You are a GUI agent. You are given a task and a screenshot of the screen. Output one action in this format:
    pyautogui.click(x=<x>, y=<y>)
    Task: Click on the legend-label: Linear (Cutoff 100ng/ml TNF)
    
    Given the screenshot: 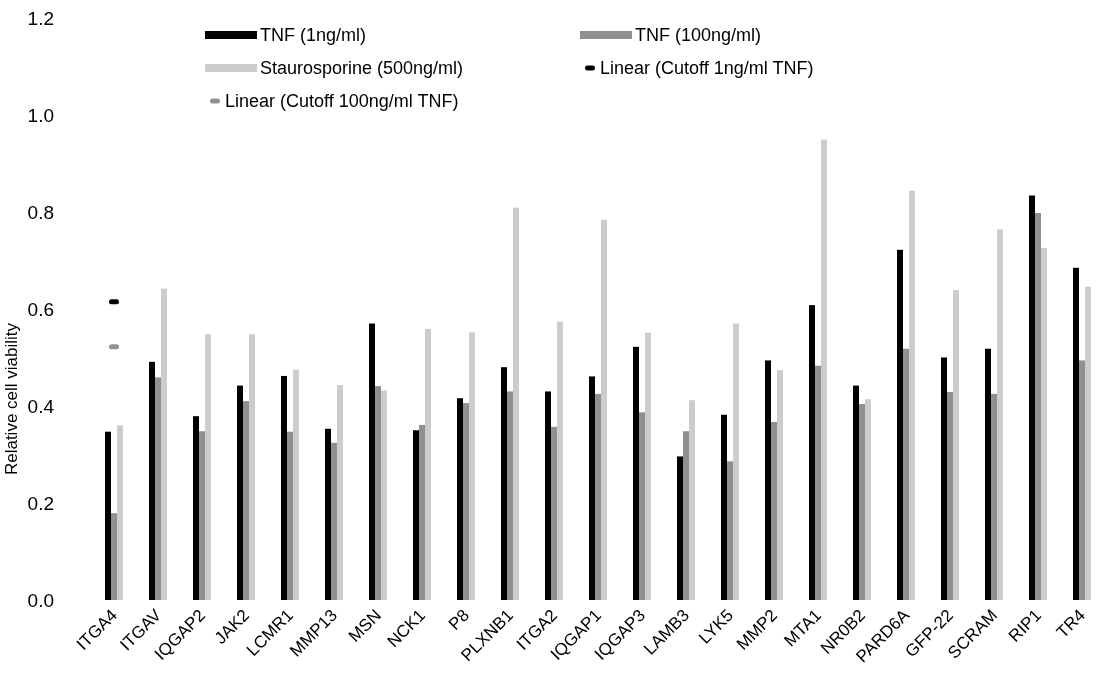 What is the action you would take?
    pyautogui.click(x=342, y=101)
    